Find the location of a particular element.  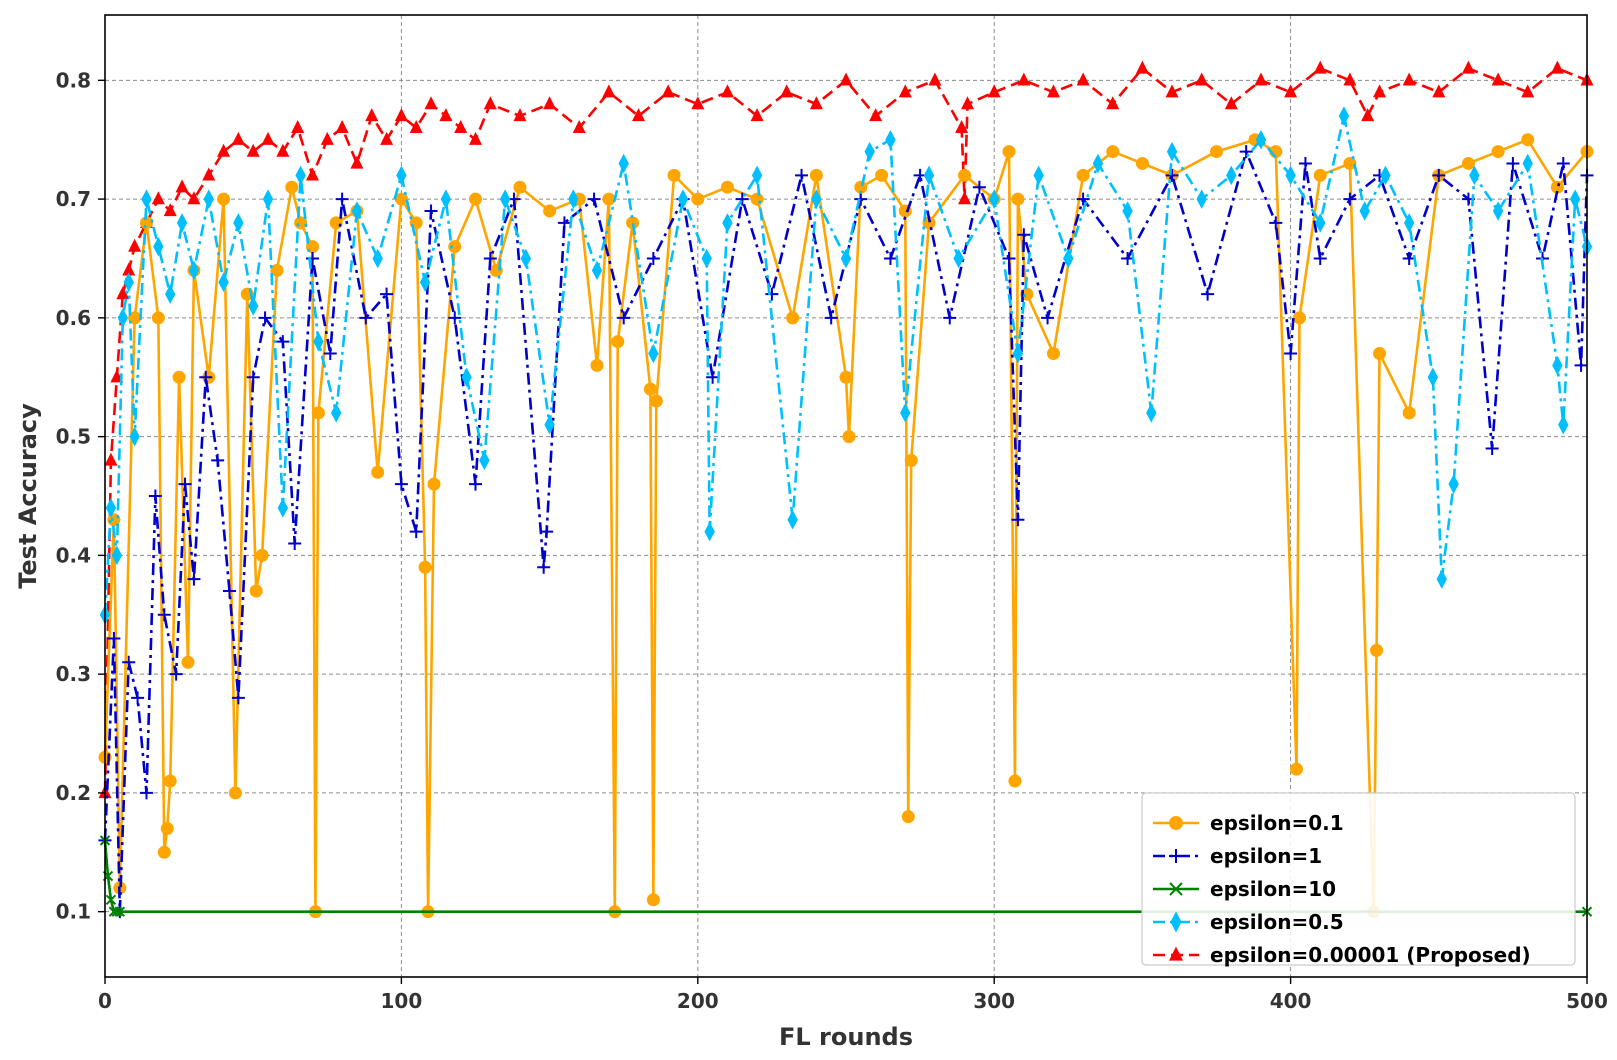

y-tick-label: 0.8 is located at coordinates (73, 80).